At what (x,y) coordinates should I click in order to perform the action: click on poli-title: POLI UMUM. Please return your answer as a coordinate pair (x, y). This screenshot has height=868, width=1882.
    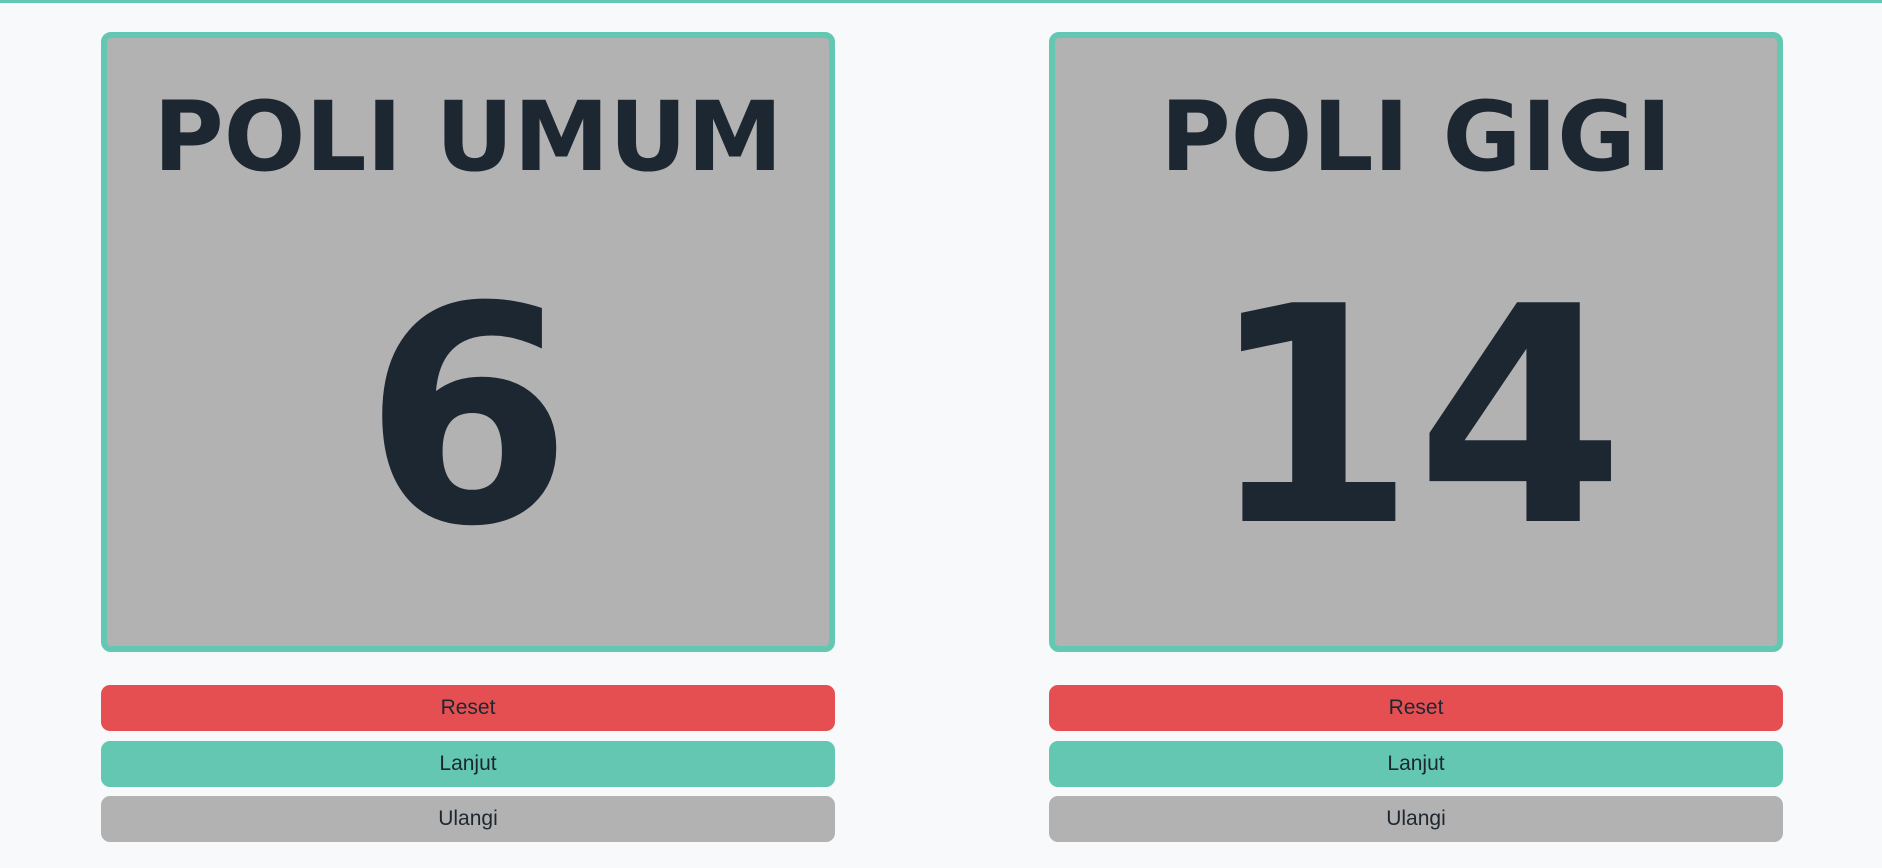
    Looking at the image, I should click on (468, 137).